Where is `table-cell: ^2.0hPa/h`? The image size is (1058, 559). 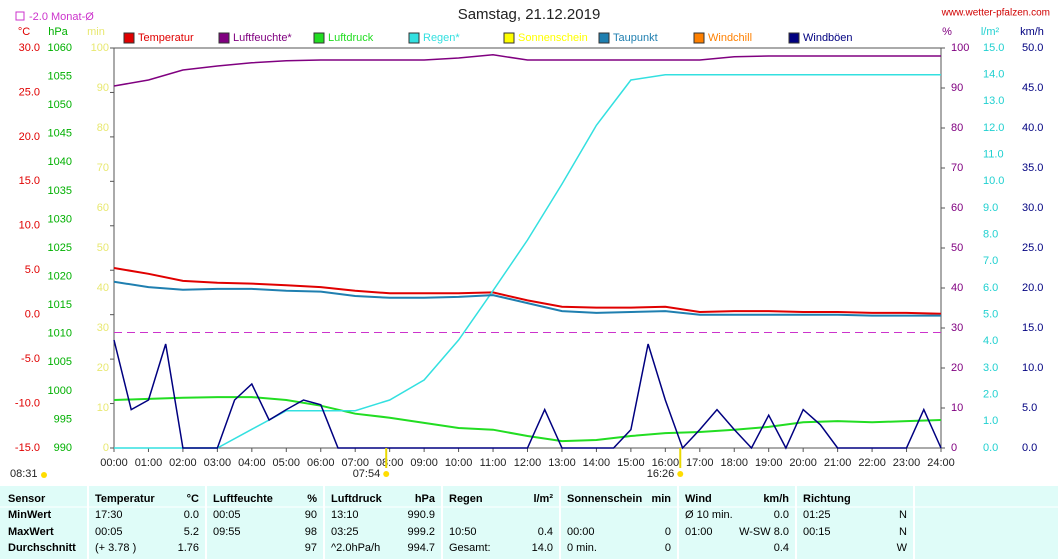
table-cell: ^2.0hPa/h is located at coordinates (355, 548).